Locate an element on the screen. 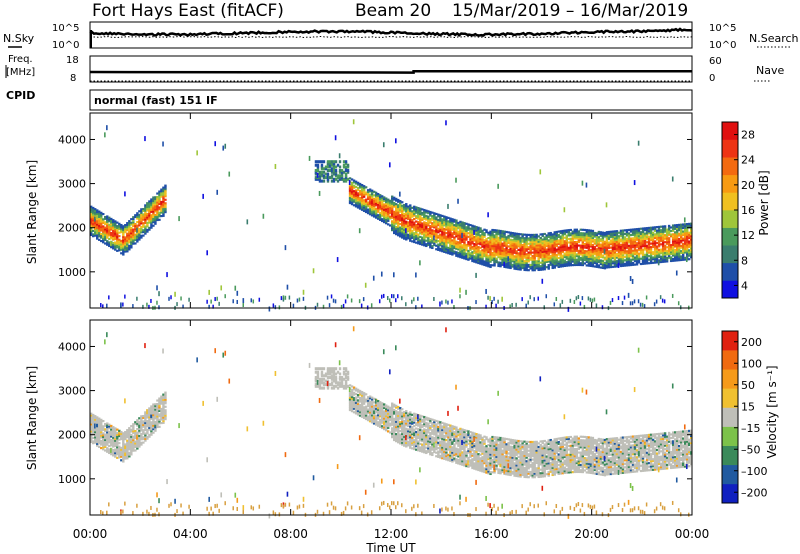 Image resolution: width=800 pixels, height=554 pixels. x-tick-label: 08:00 is located at coordinates (290, 534).